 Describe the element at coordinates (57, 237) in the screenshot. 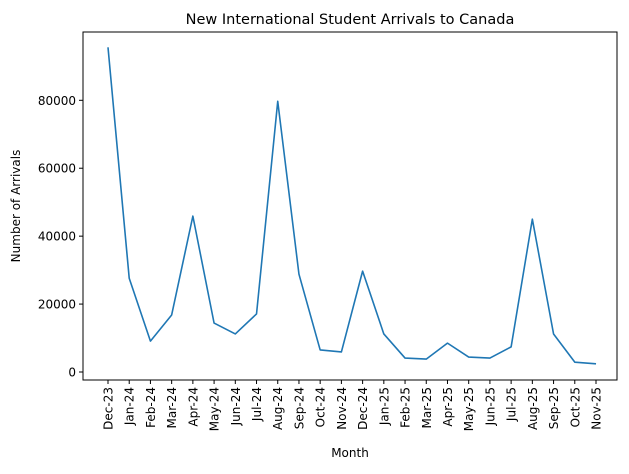

I see `y-tick-label: 40000` at that location.